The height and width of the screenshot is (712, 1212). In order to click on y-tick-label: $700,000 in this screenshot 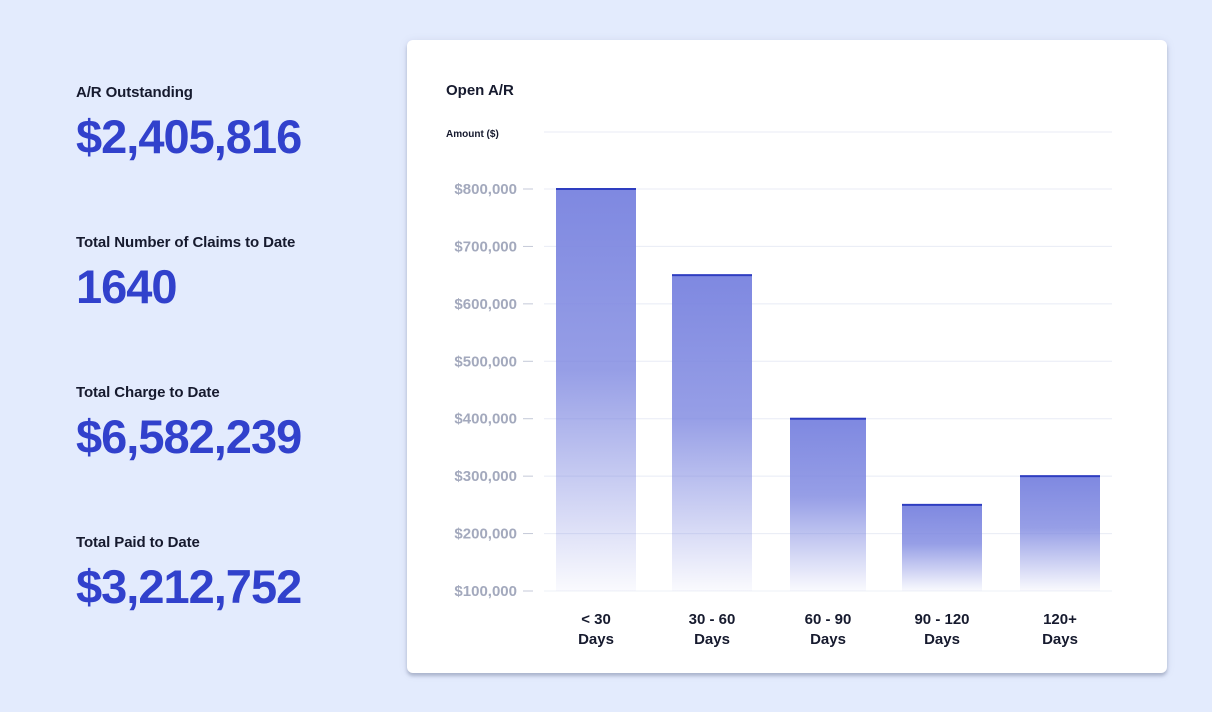, I will do `click(485, 246)`.